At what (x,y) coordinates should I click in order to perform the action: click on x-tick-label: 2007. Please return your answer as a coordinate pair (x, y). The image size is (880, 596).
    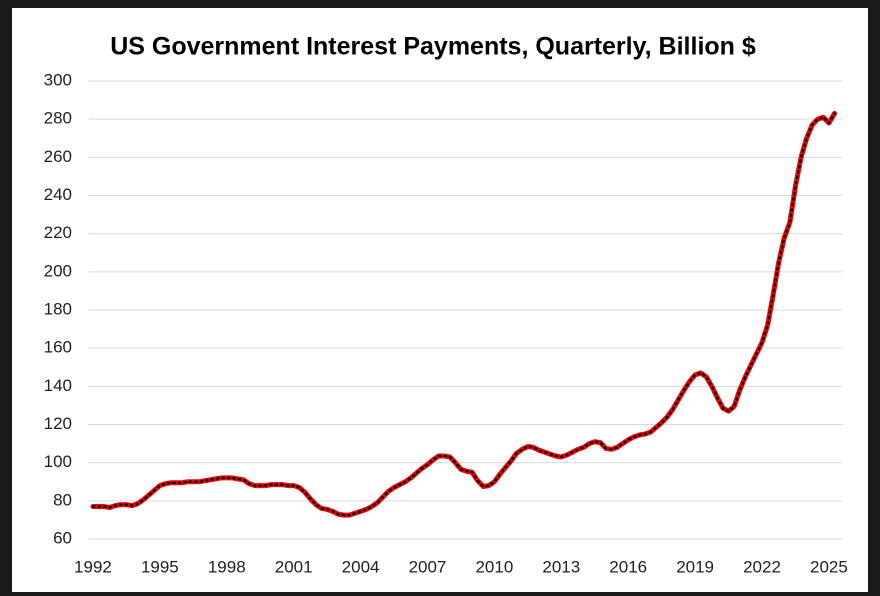
    Looking at the image, I should click on (428, 566).